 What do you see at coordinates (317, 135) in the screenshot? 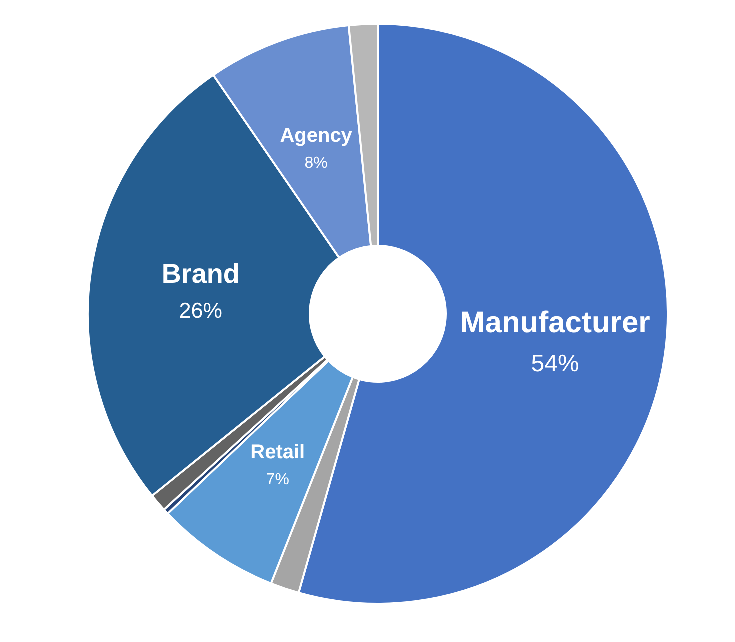
I see `slice-label: Agency` at bounding box center [317, 135].